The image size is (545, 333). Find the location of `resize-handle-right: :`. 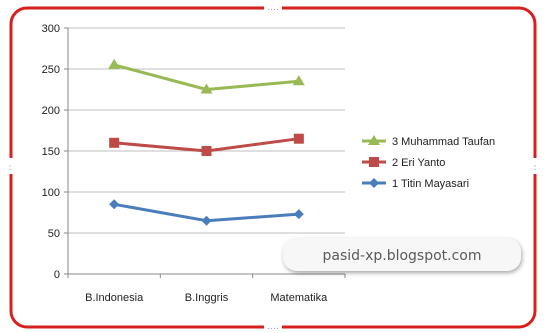

resize-handle-right: : is located at coordinates (534, 166).